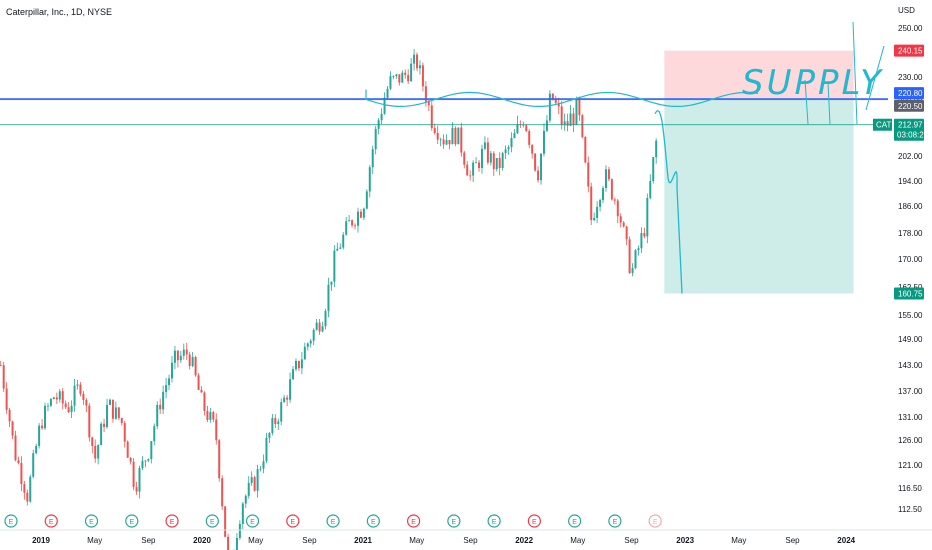 The width and height of the screenshot is (932, 550). I want to click on y-tick-label: 137.00, so click(910, 391).